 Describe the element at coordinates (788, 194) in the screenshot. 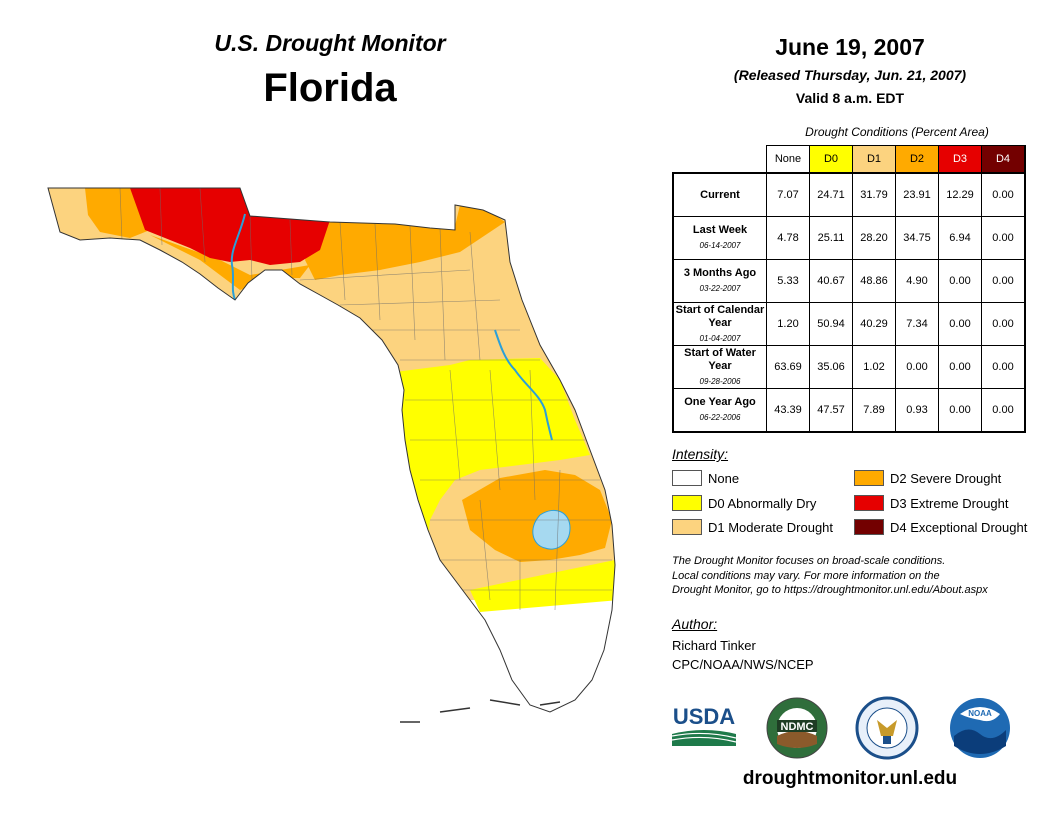

I see `cell-value: 7.07` at that location.